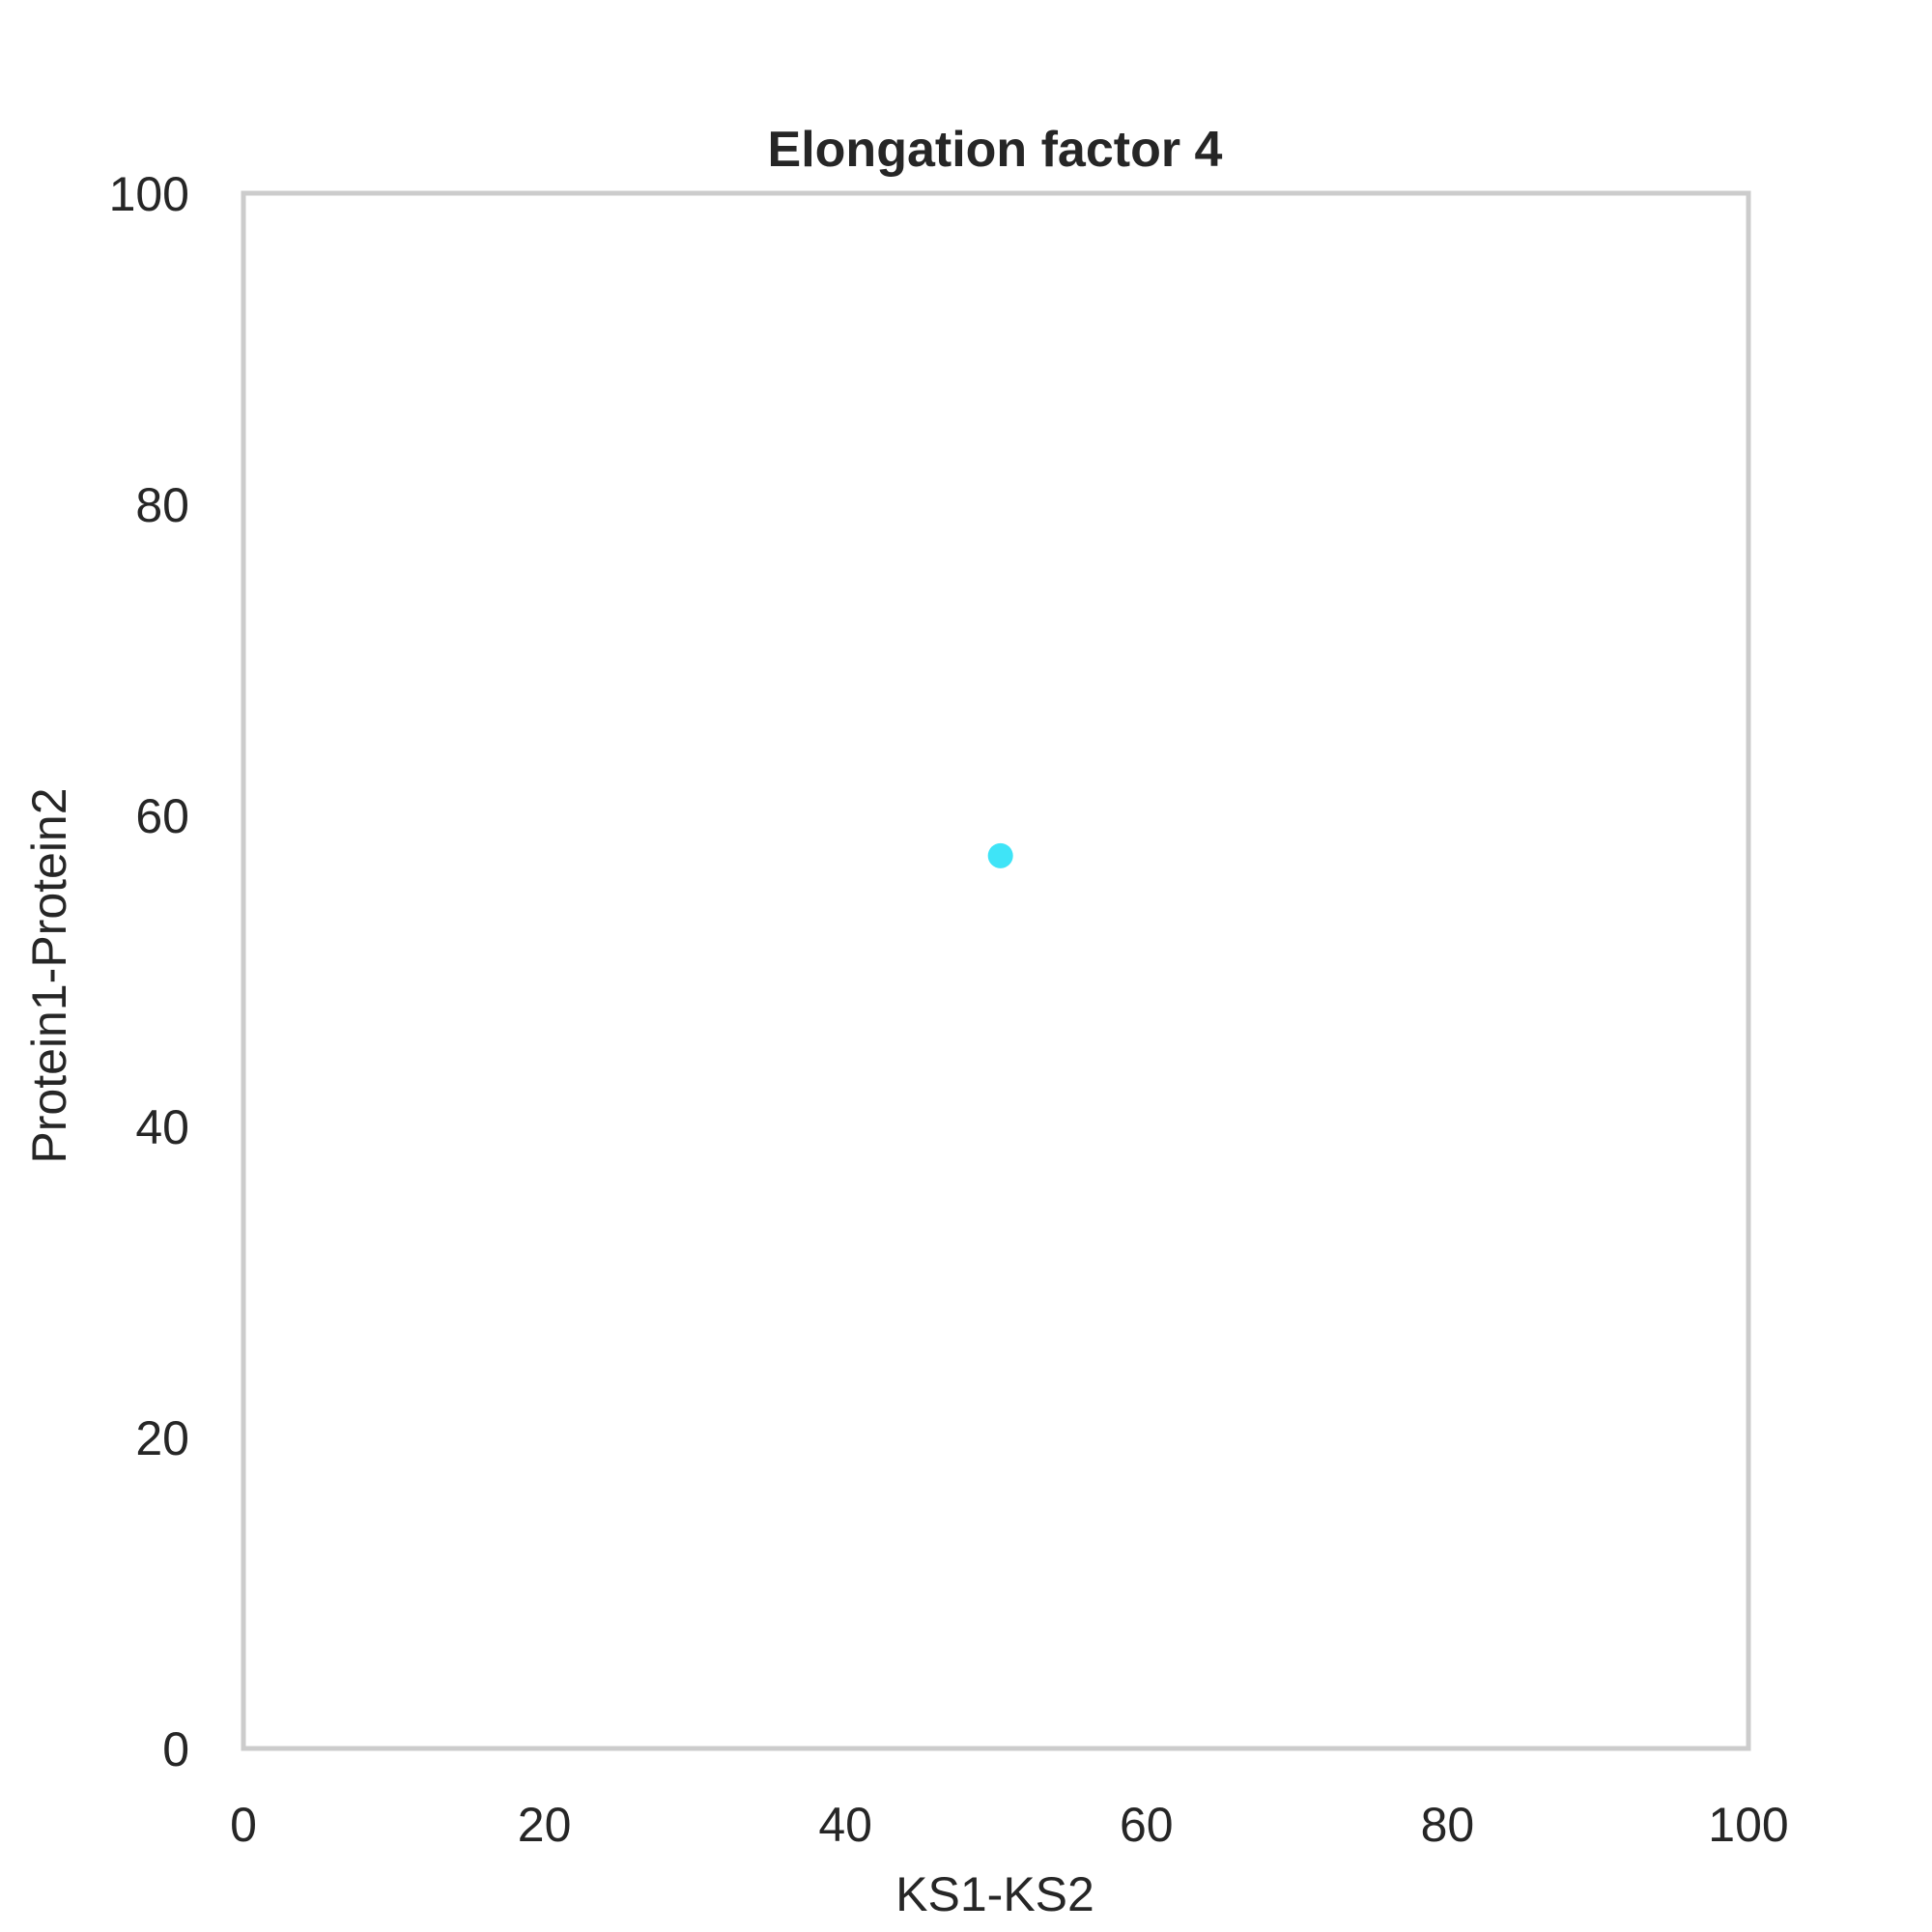 The width and height of the screenshot is (1932, 1932). What do you see at coordinates (243, 1825) in the screenshot?
I see `x-tick-label: 0` at bounding box center [243, 1825].